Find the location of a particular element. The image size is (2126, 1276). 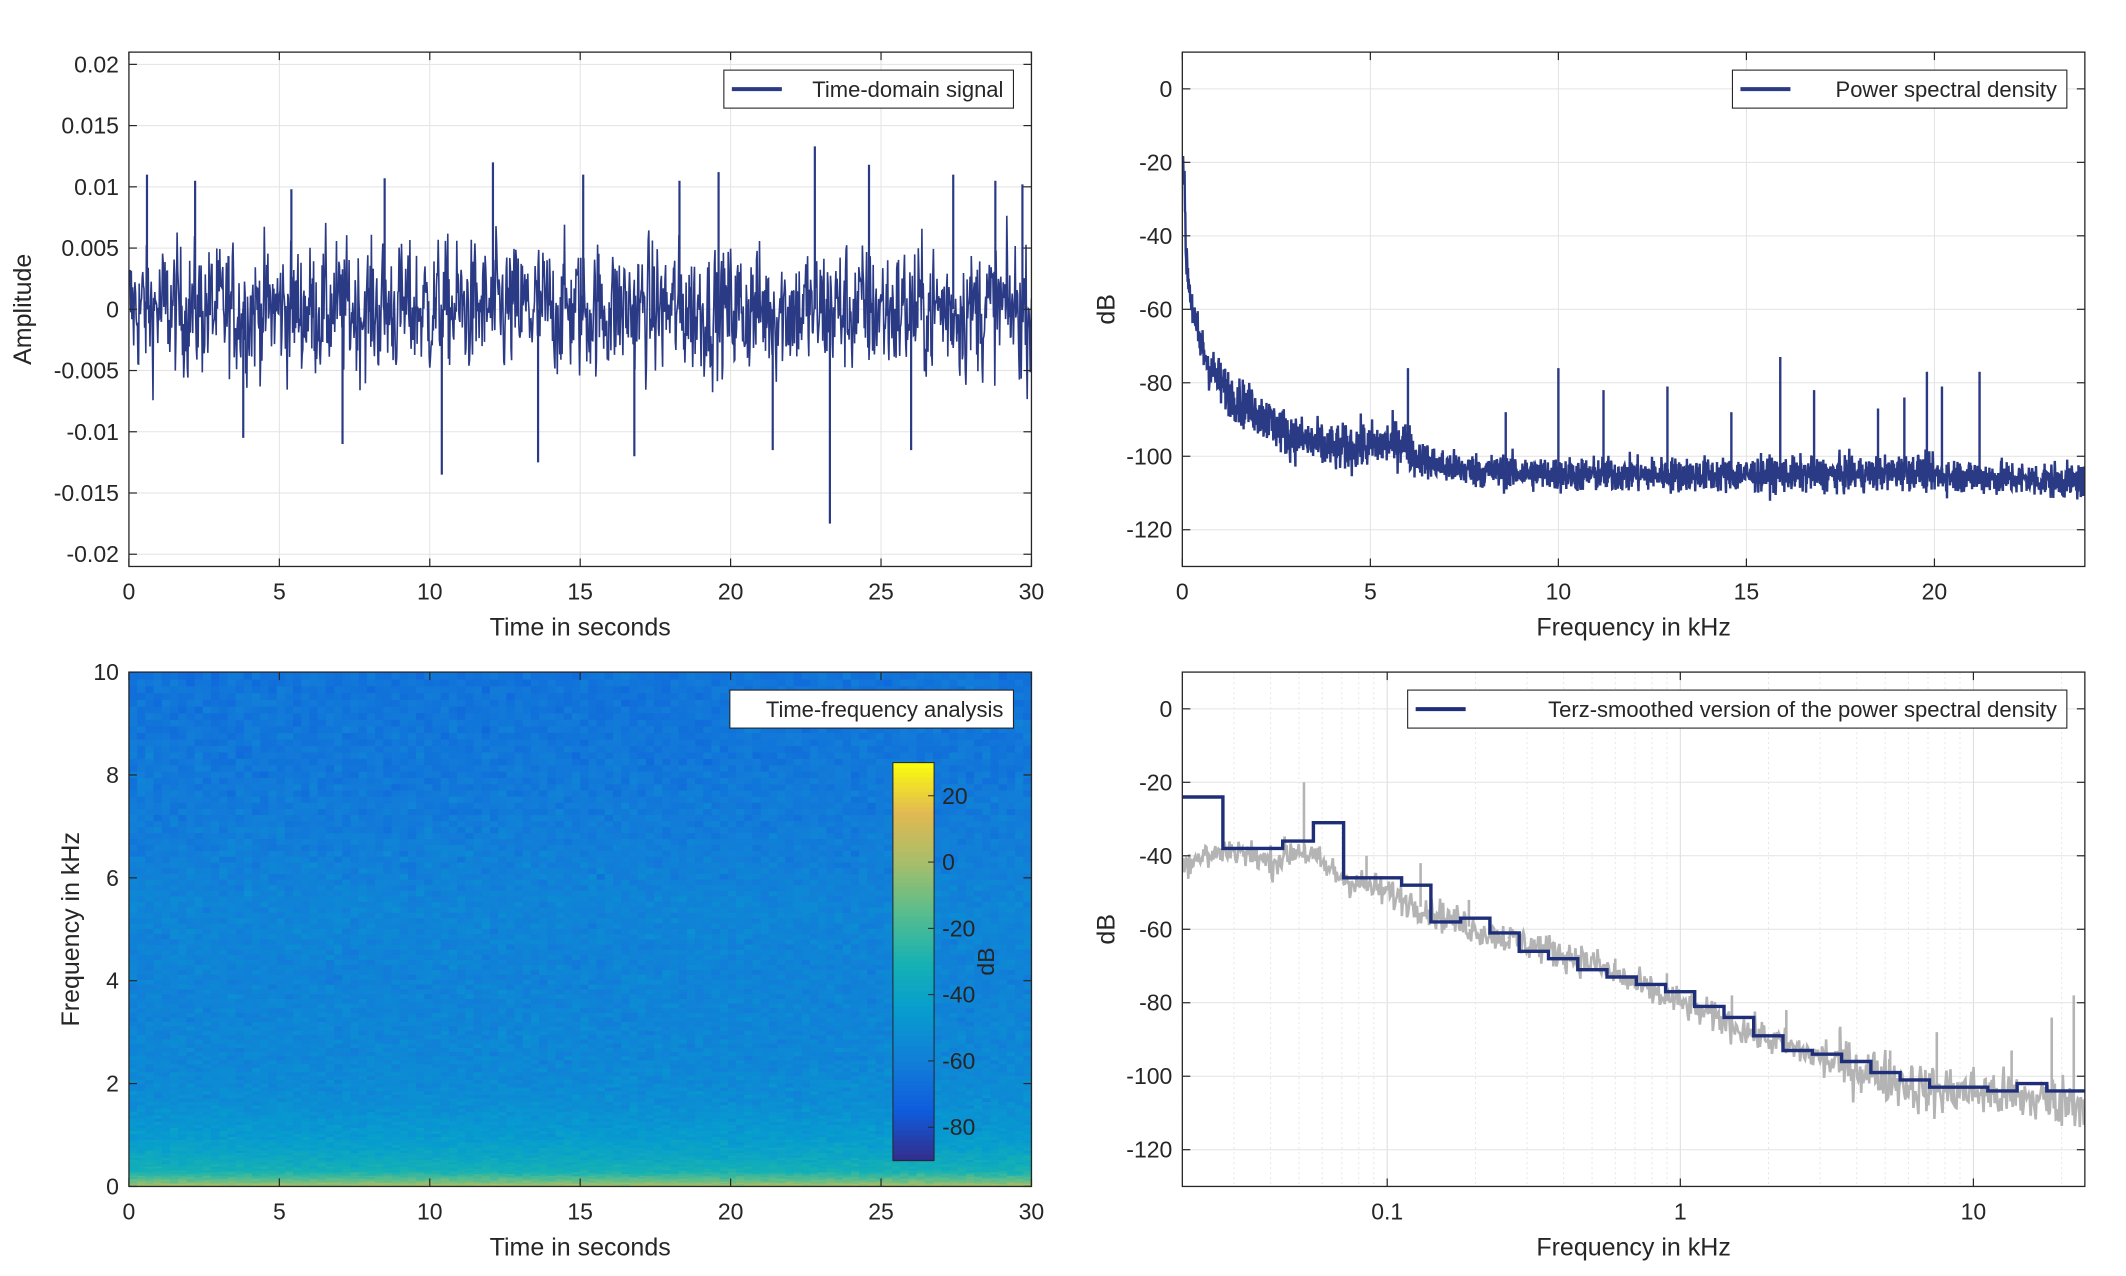

y-tick-label: -0.015 is located at coordinates (86, 493).